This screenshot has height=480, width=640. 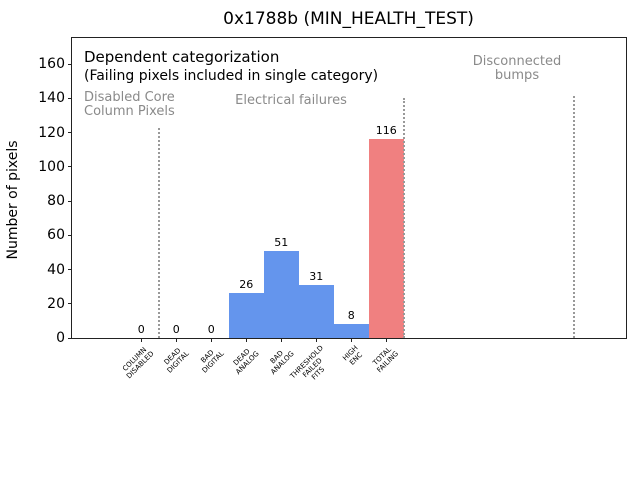 What do you see at coordinates (51, 64) in the screenshot?
I see `y-tick-label: 160` at bounding box center [51, 64].